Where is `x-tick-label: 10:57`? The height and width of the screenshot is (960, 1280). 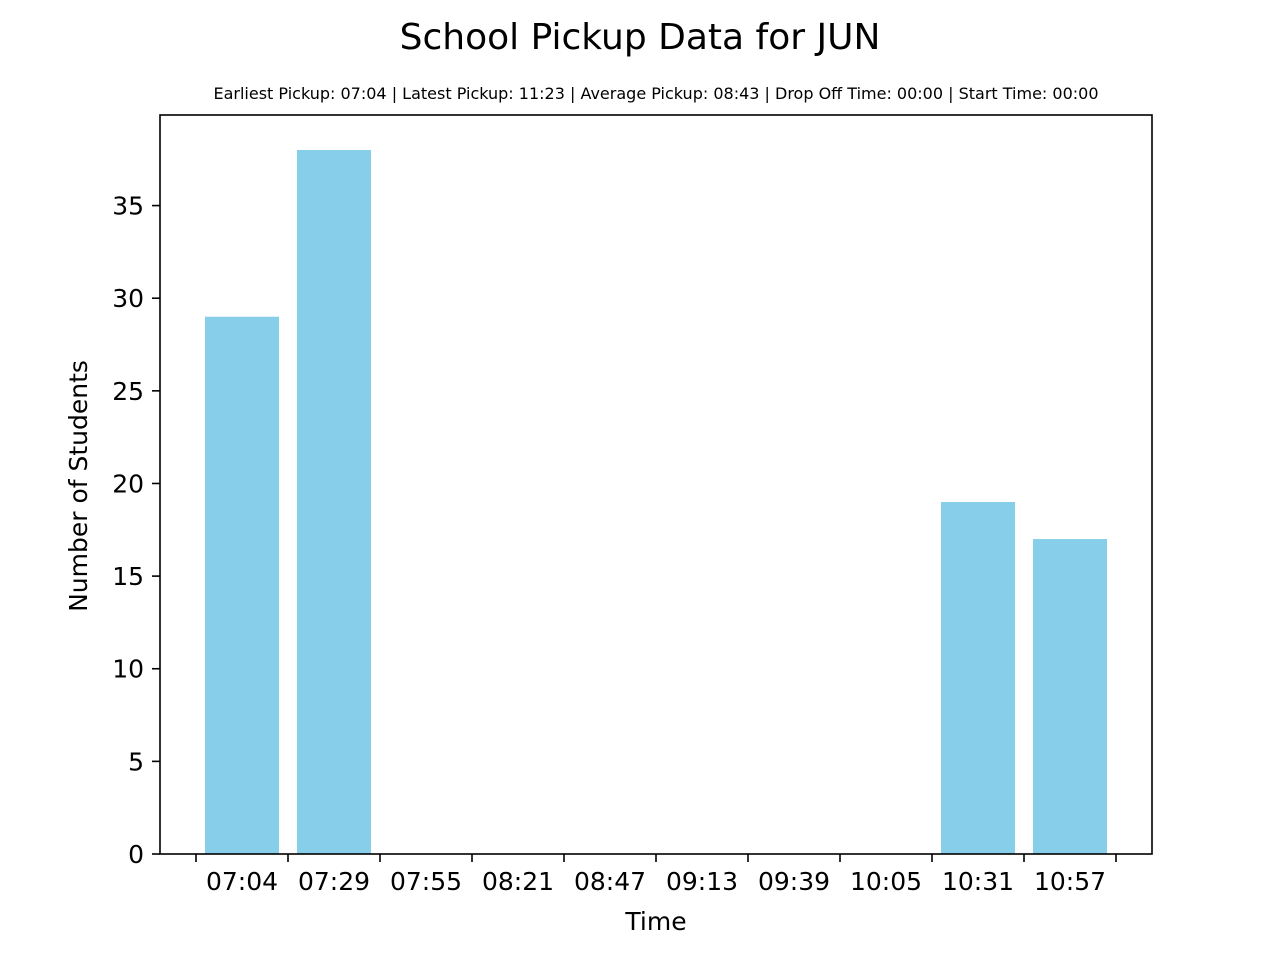
x-tick-label: 10:57 is located at coordinates (1070, 881).